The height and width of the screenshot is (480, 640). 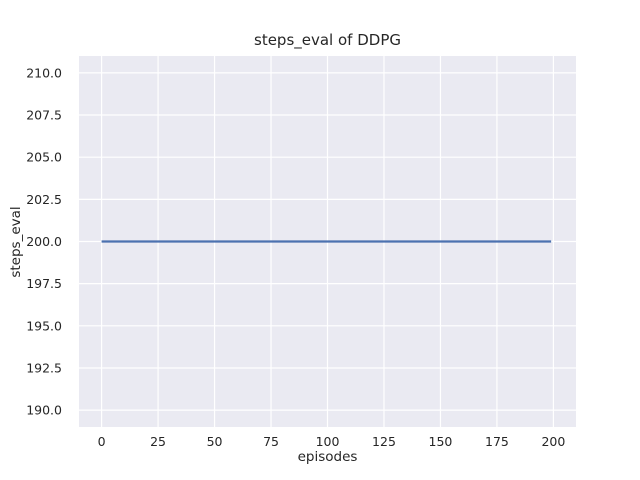 I want to click on y-tick-label: 197.5, so click(x=44, y=283).